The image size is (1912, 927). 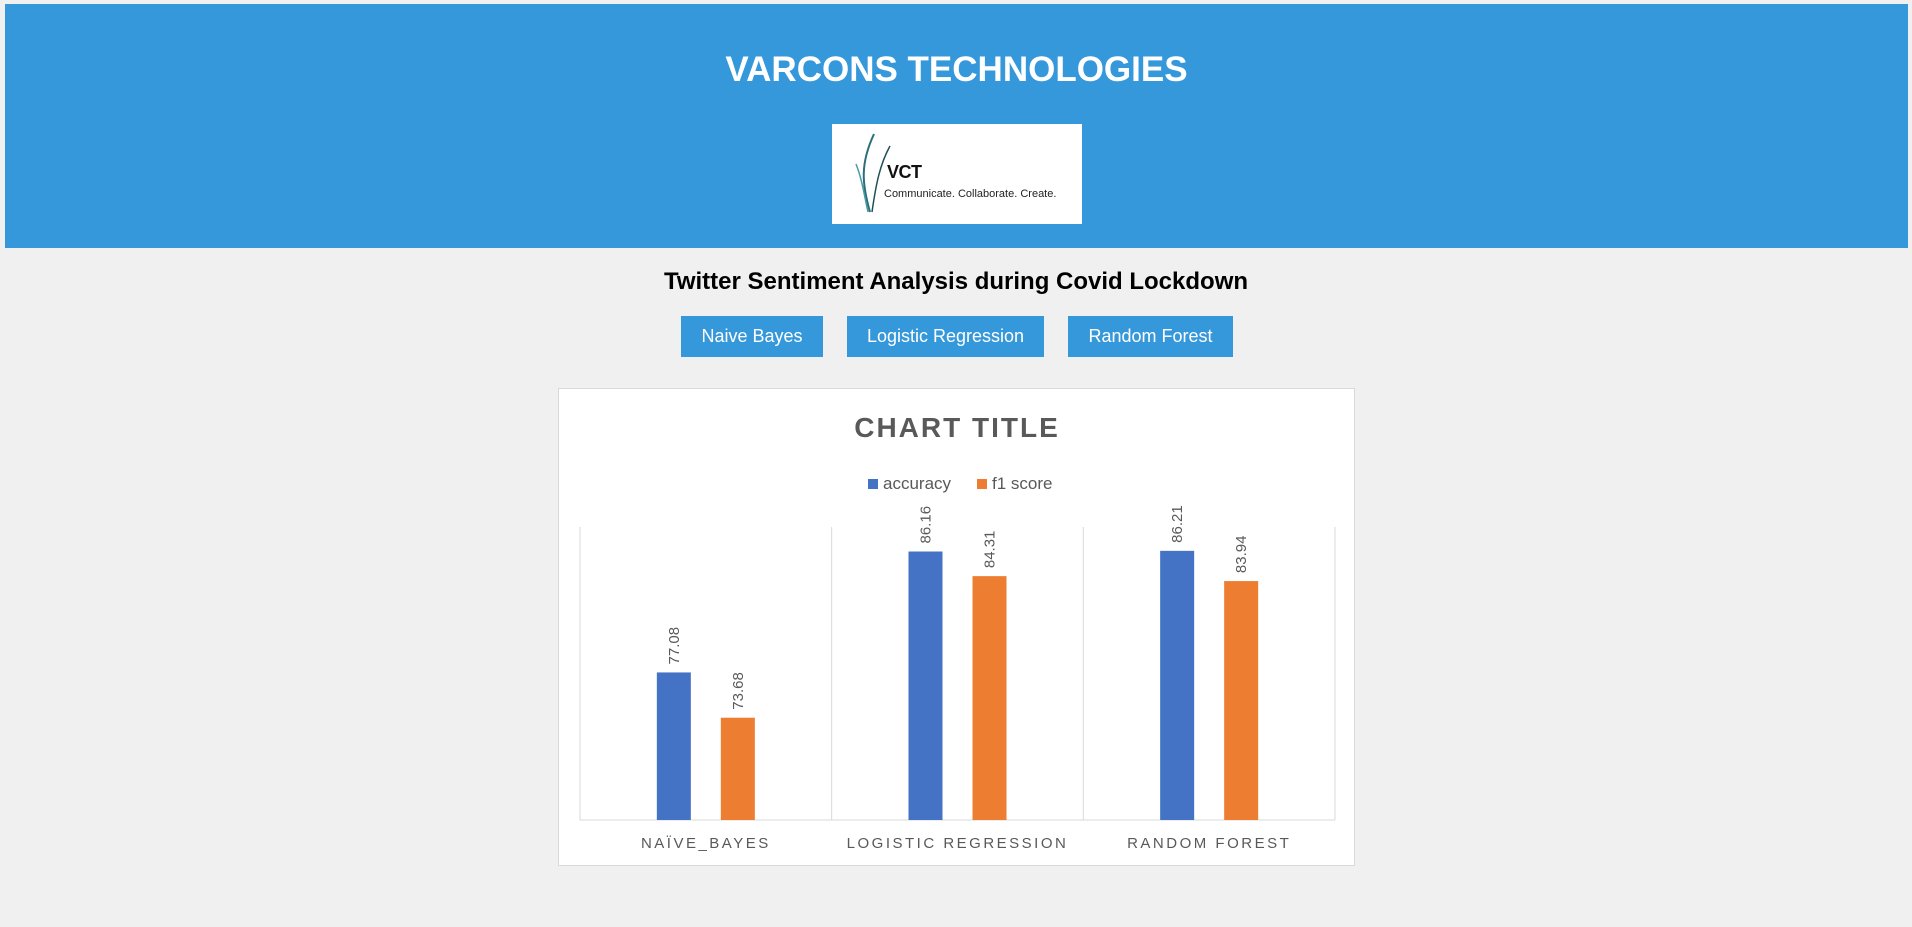 What do you see at coordinates (970, 194) in the screenshot?
I see `logo-tagline: Communicate. Collaborate. Create.` at bounding box center [970, 194].